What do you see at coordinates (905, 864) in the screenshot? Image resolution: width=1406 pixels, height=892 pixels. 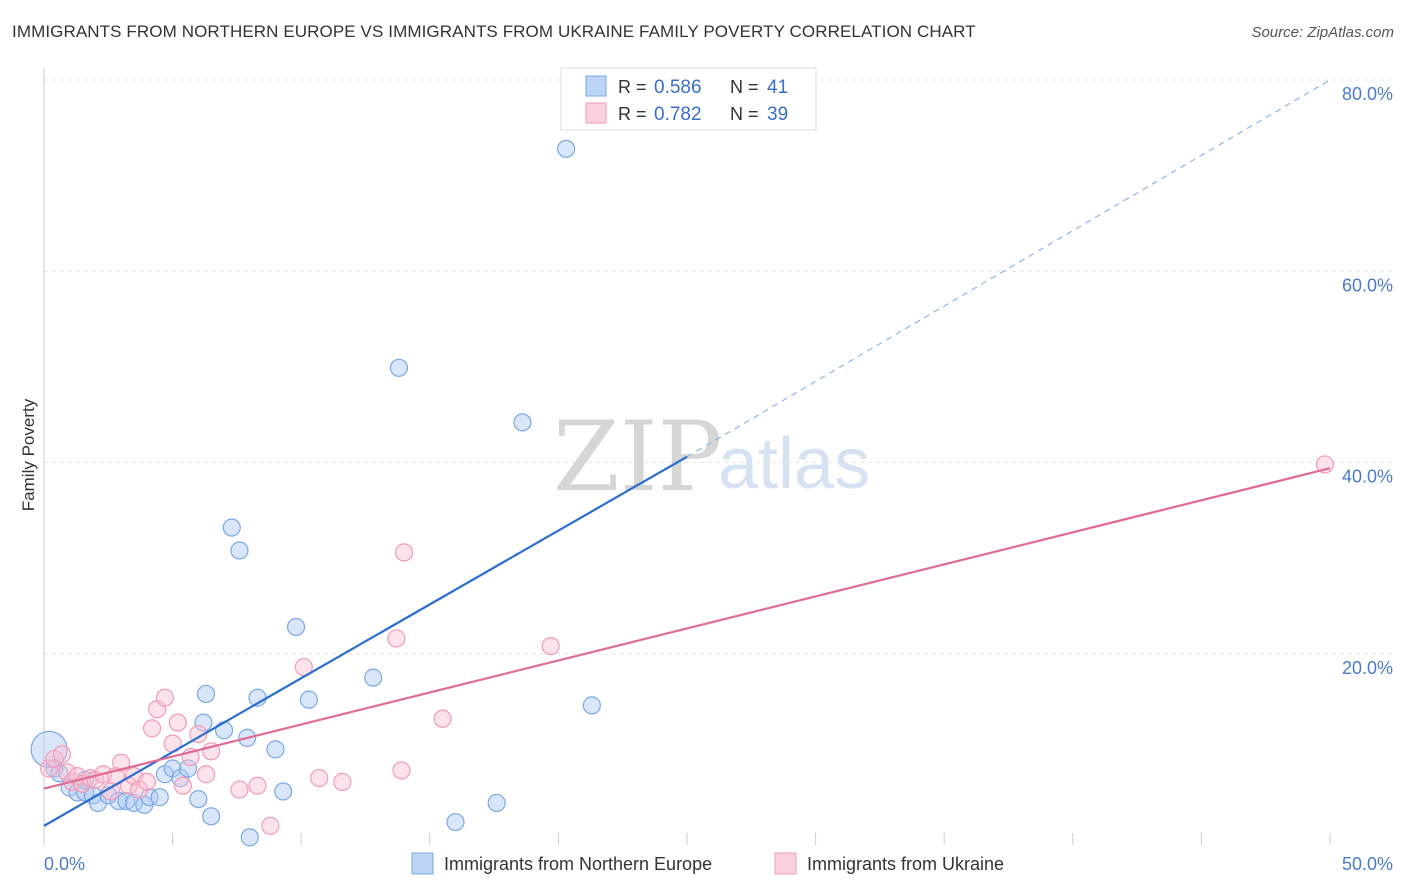 I see `legend-series-2-label: Immigrants from Ukraine` at bounding box center [905, 864].